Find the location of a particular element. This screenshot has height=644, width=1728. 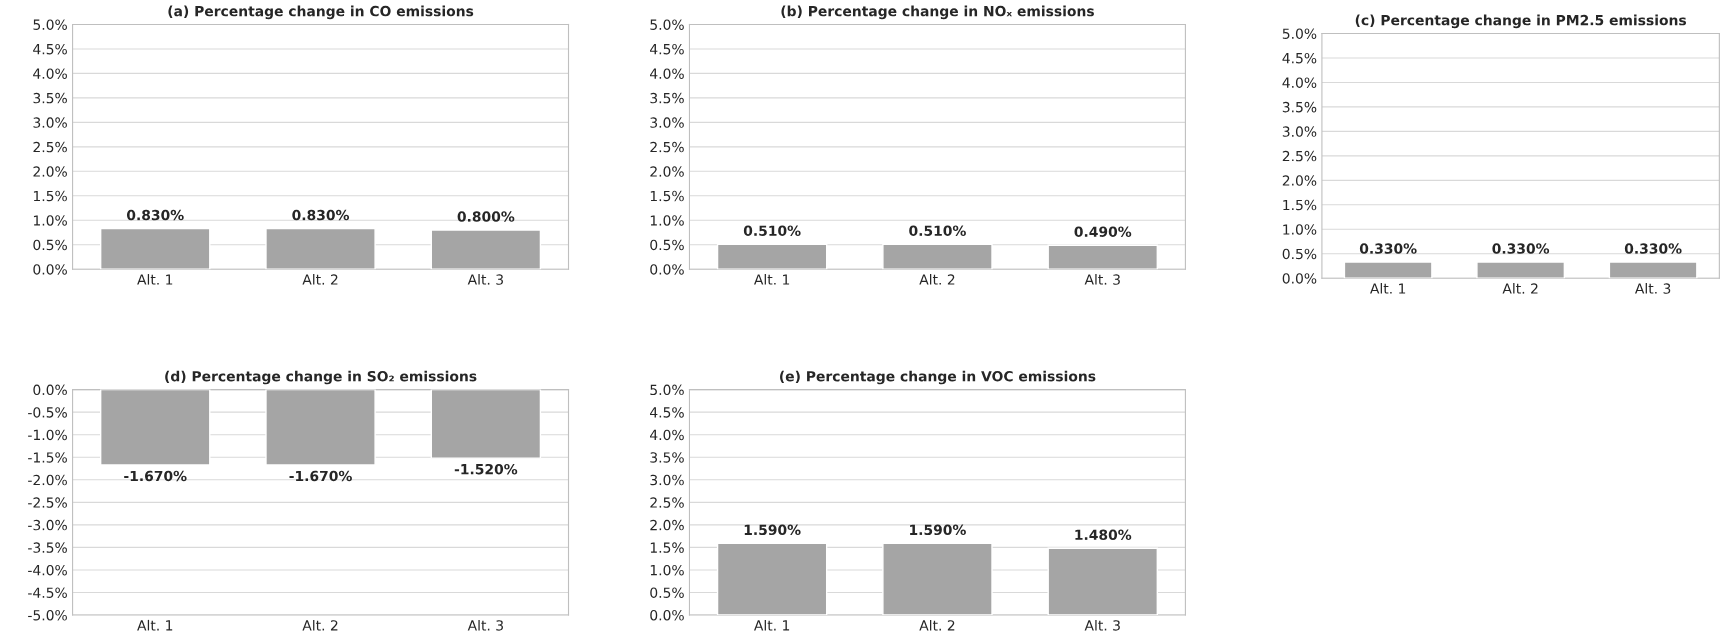

y-tick-label: -2.5% is located at coordinates (47, 502).